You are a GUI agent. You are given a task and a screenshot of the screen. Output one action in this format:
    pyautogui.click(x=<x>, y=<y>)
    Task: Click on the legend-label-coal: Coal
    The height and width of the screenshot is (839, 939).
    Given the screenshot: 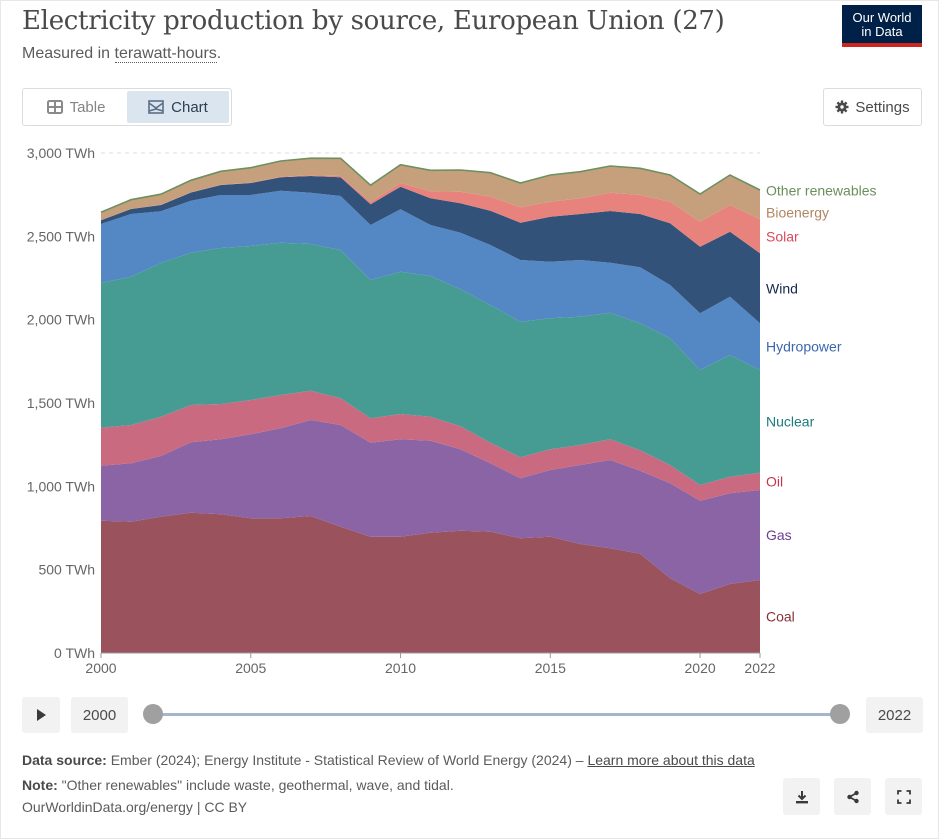 What is the action you would take?
    pyautogui.click(x=780, y=617)
    